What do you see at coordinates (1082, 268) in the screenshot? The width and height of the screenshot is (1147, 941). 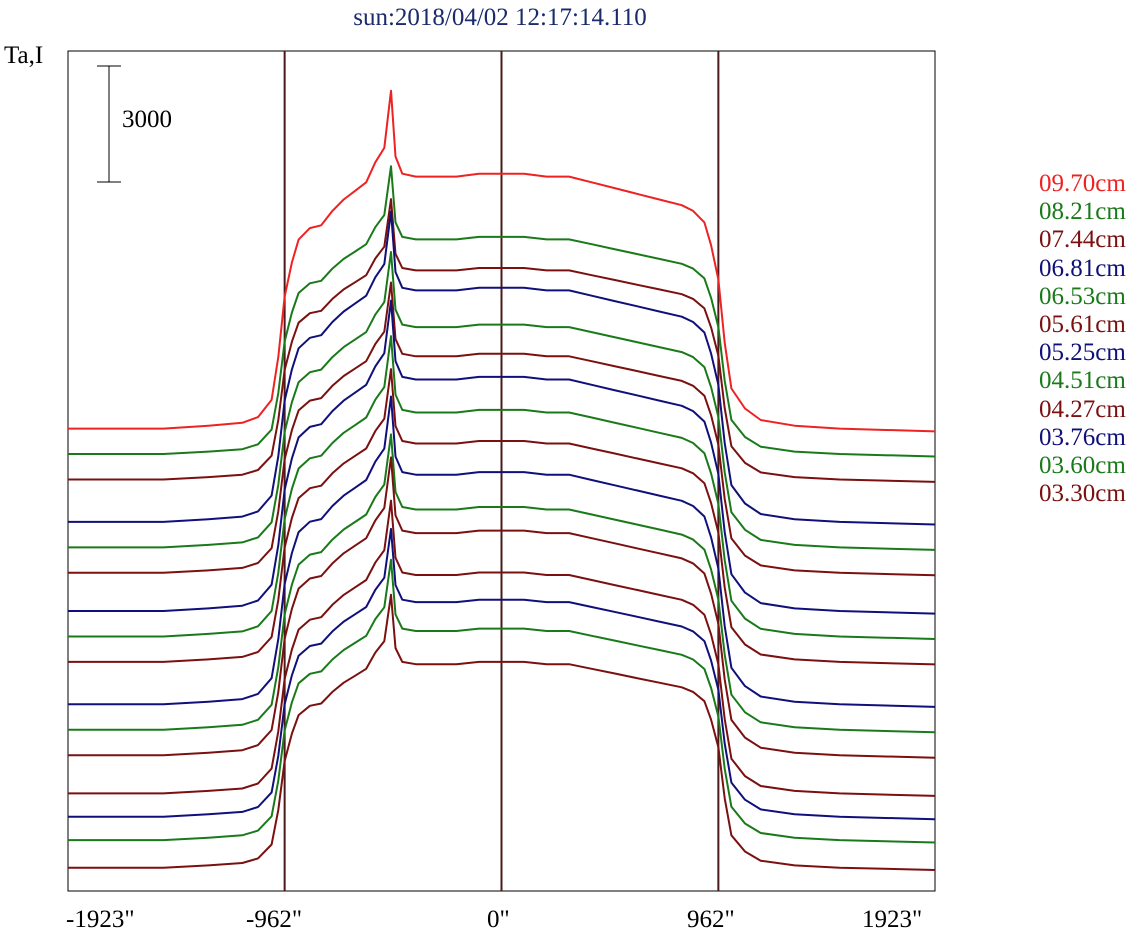 I see `legend-item: 06.81cm` at bounding box center [1082, 268].